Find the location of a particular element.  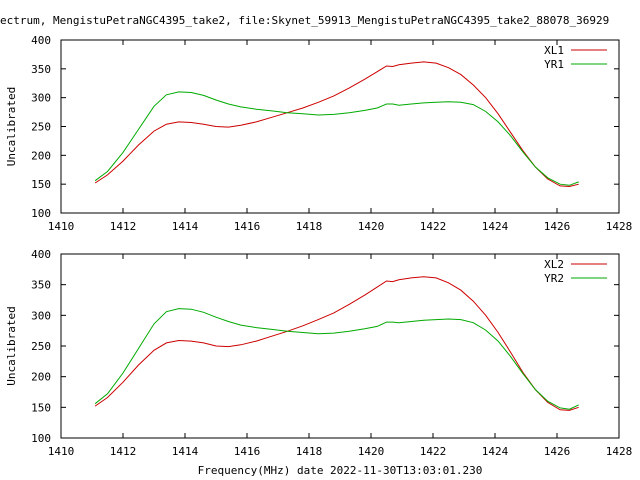

legend-label: XL1 is located at coordinates (554, 50).